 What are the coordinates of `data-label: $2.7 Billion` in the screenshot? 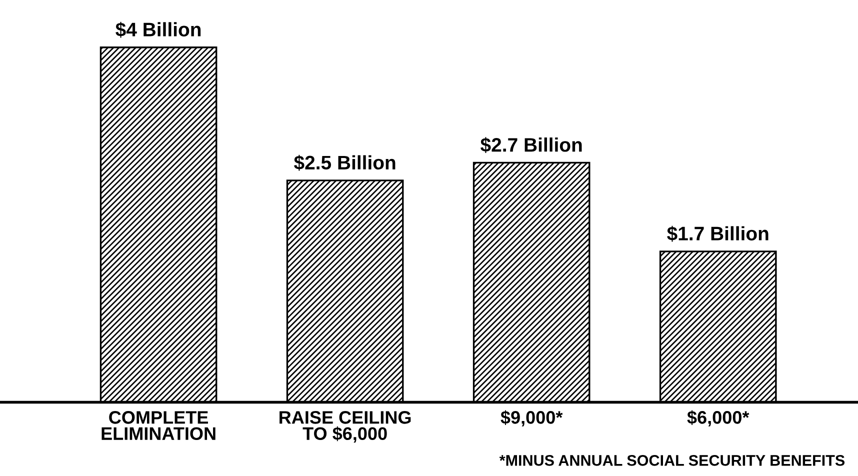 It's located at (531, 145).